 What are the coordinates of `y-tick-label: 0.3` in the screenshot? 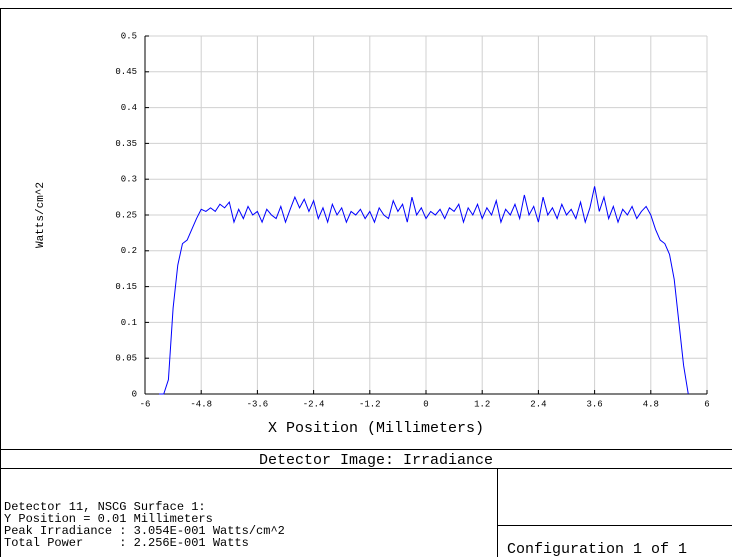 It's located at (129, 180).